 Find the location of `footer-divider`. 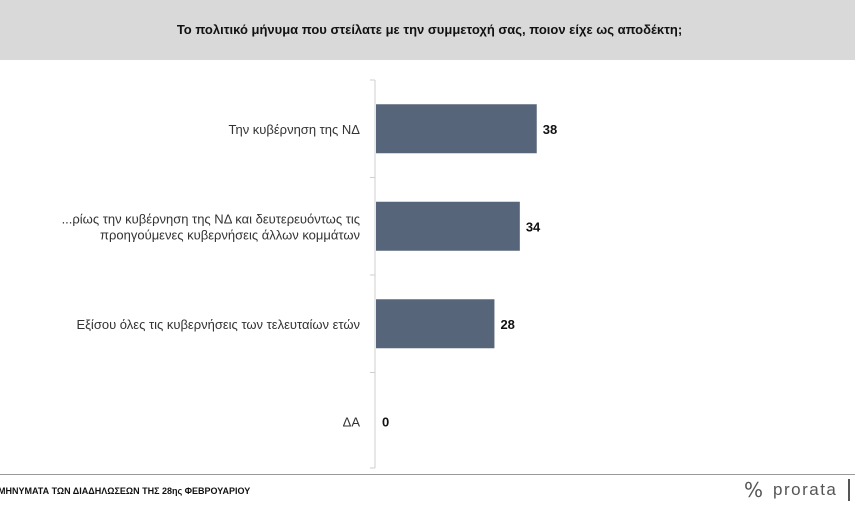

footer-divider is located at coordinates (427, 474).